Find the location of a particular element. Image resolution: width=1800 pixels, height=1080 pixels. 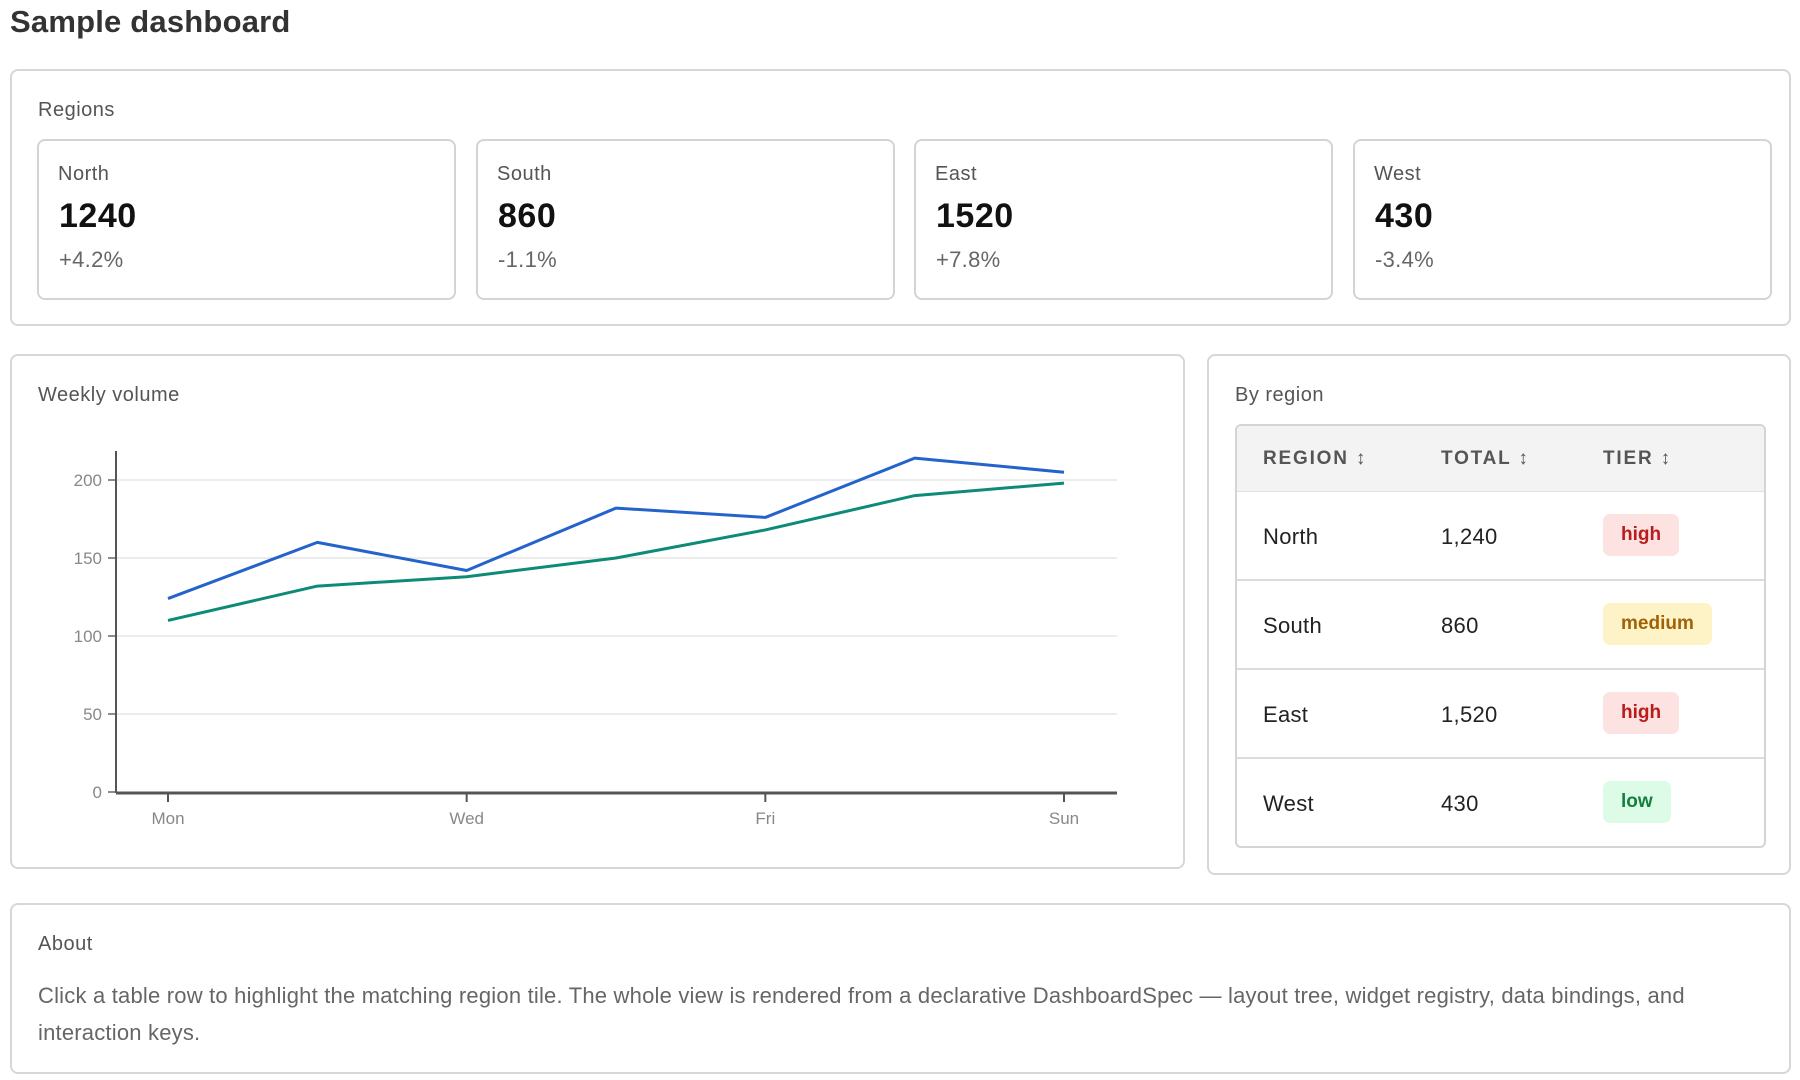

header-label: TOTAL is located at coordinates (1476, 458).